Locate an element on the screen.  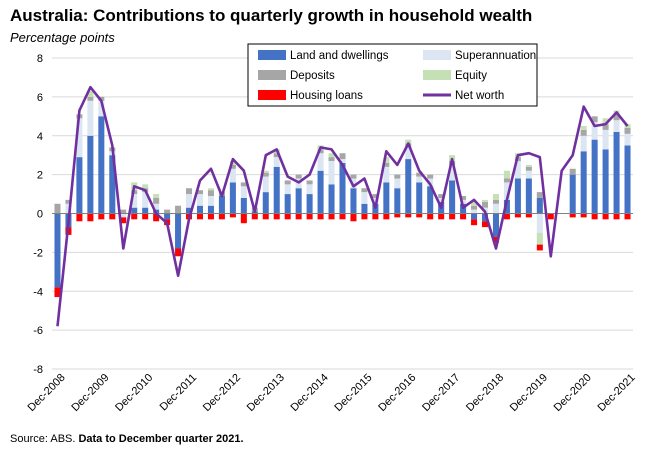
y-tick-label: 4 is located at coordinates (40, 137).